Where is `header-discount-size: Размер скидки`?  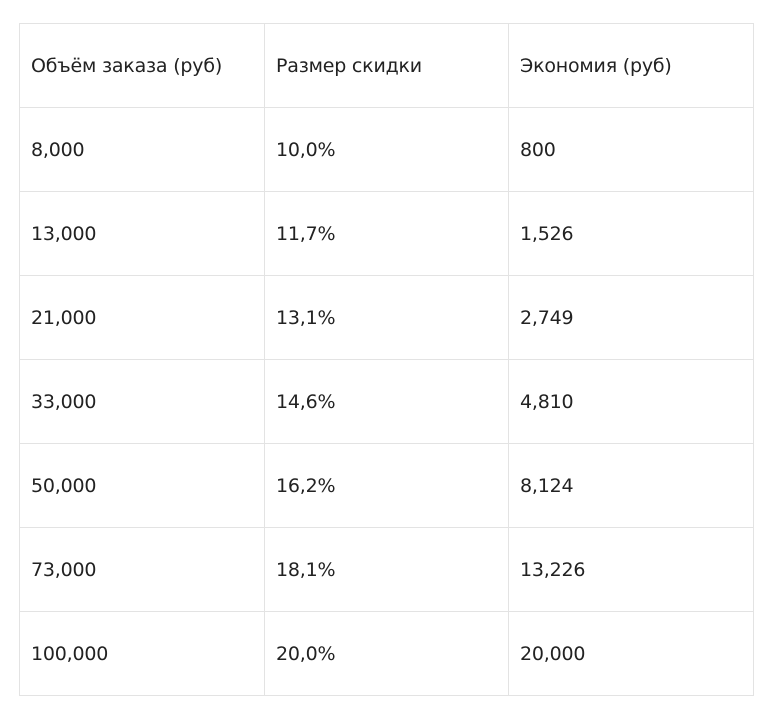 header-discount-size: Размер скидки is located at coordinates (386, 65).